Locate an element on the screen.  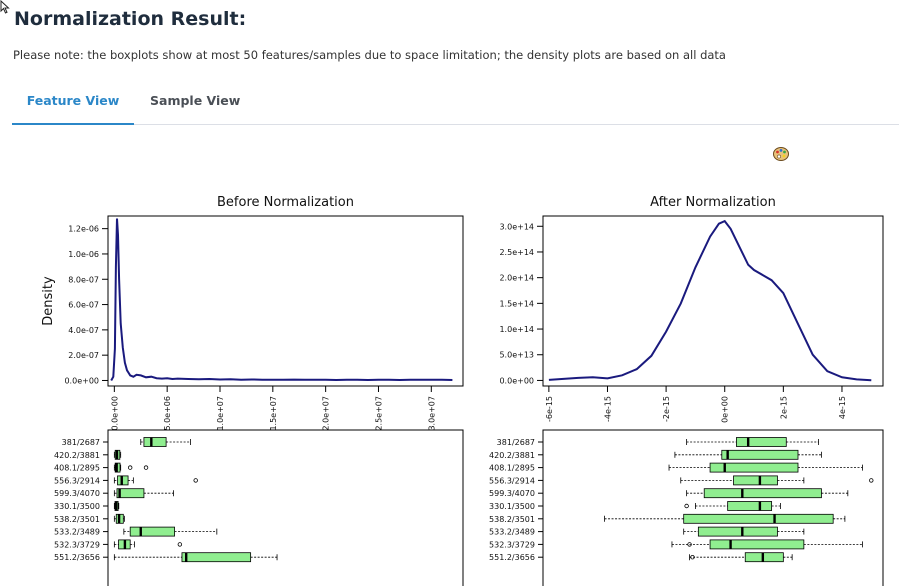
x-tick-label: 1.5e+07 is located at coordinates (273, 413).